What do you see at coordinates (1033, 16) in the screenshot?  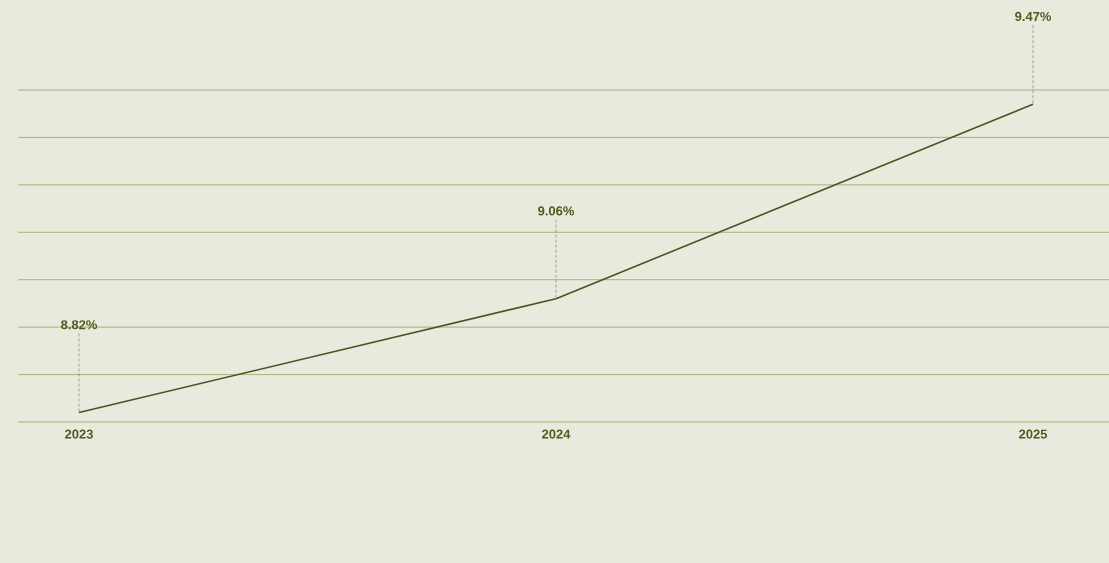 I see `data-label: 9.47%` at bounding box center [1033, 16].